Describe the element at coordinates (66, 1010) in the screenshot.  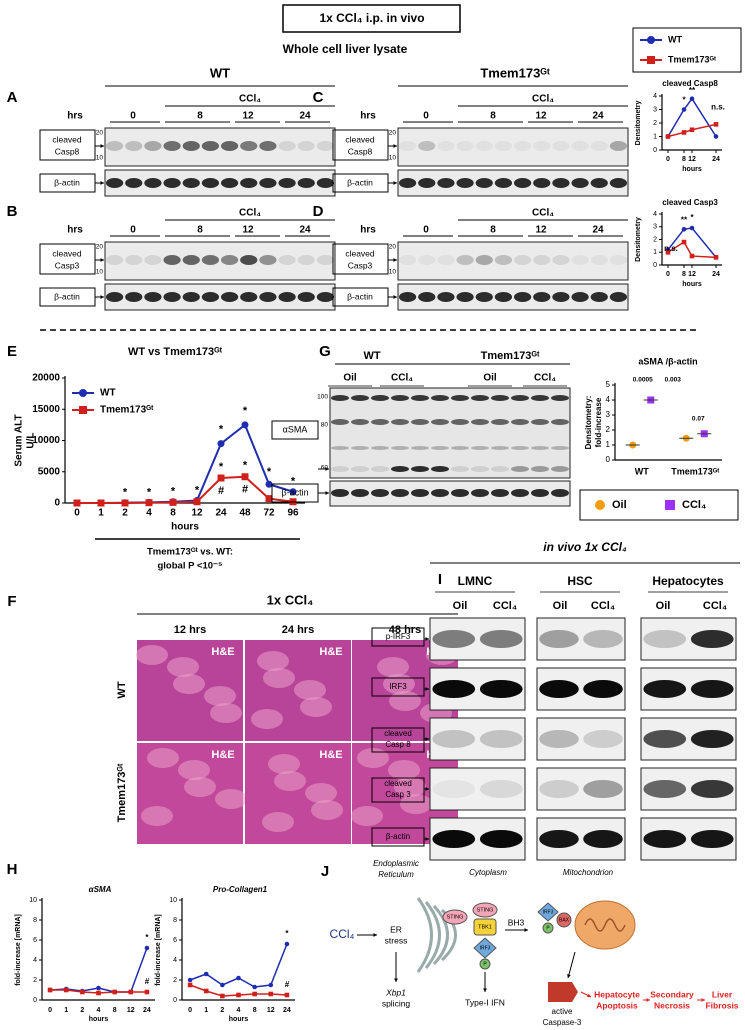
I see `x-tick-label: 1` at that location.